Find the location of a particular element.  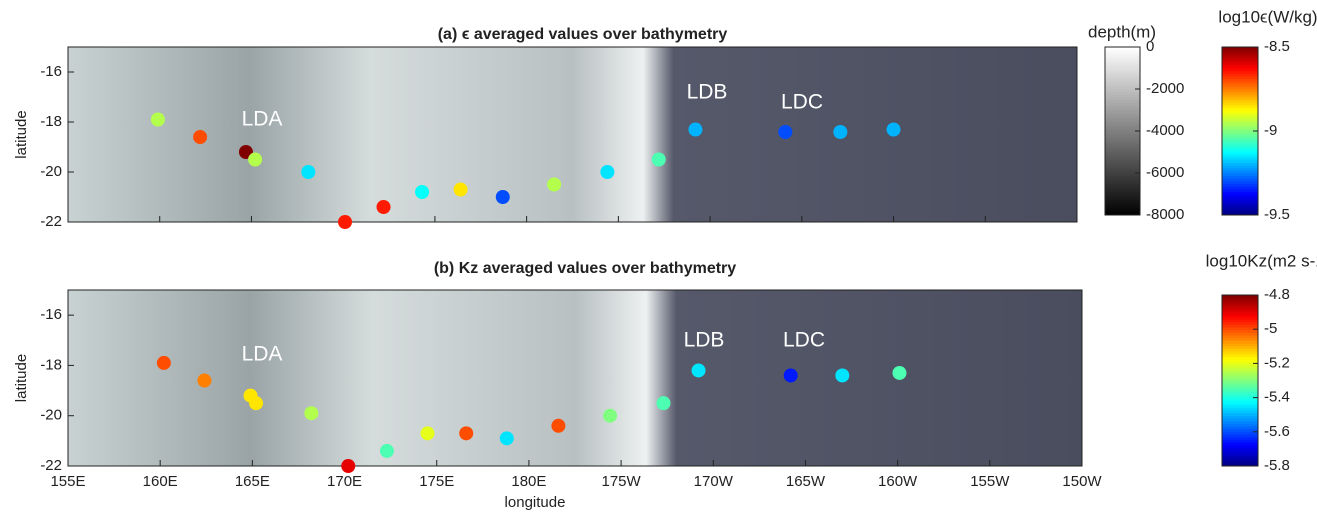

x-tick-label: 180E is located at coordinates (528, 481).